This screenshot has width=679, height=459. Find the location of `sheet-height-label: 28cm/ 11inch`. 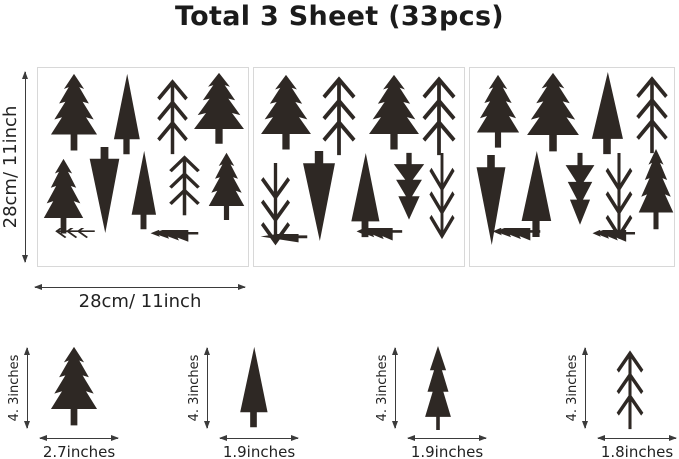

sheet-height-label: 28cm/ 11inch is located at coordinates (10, 167).